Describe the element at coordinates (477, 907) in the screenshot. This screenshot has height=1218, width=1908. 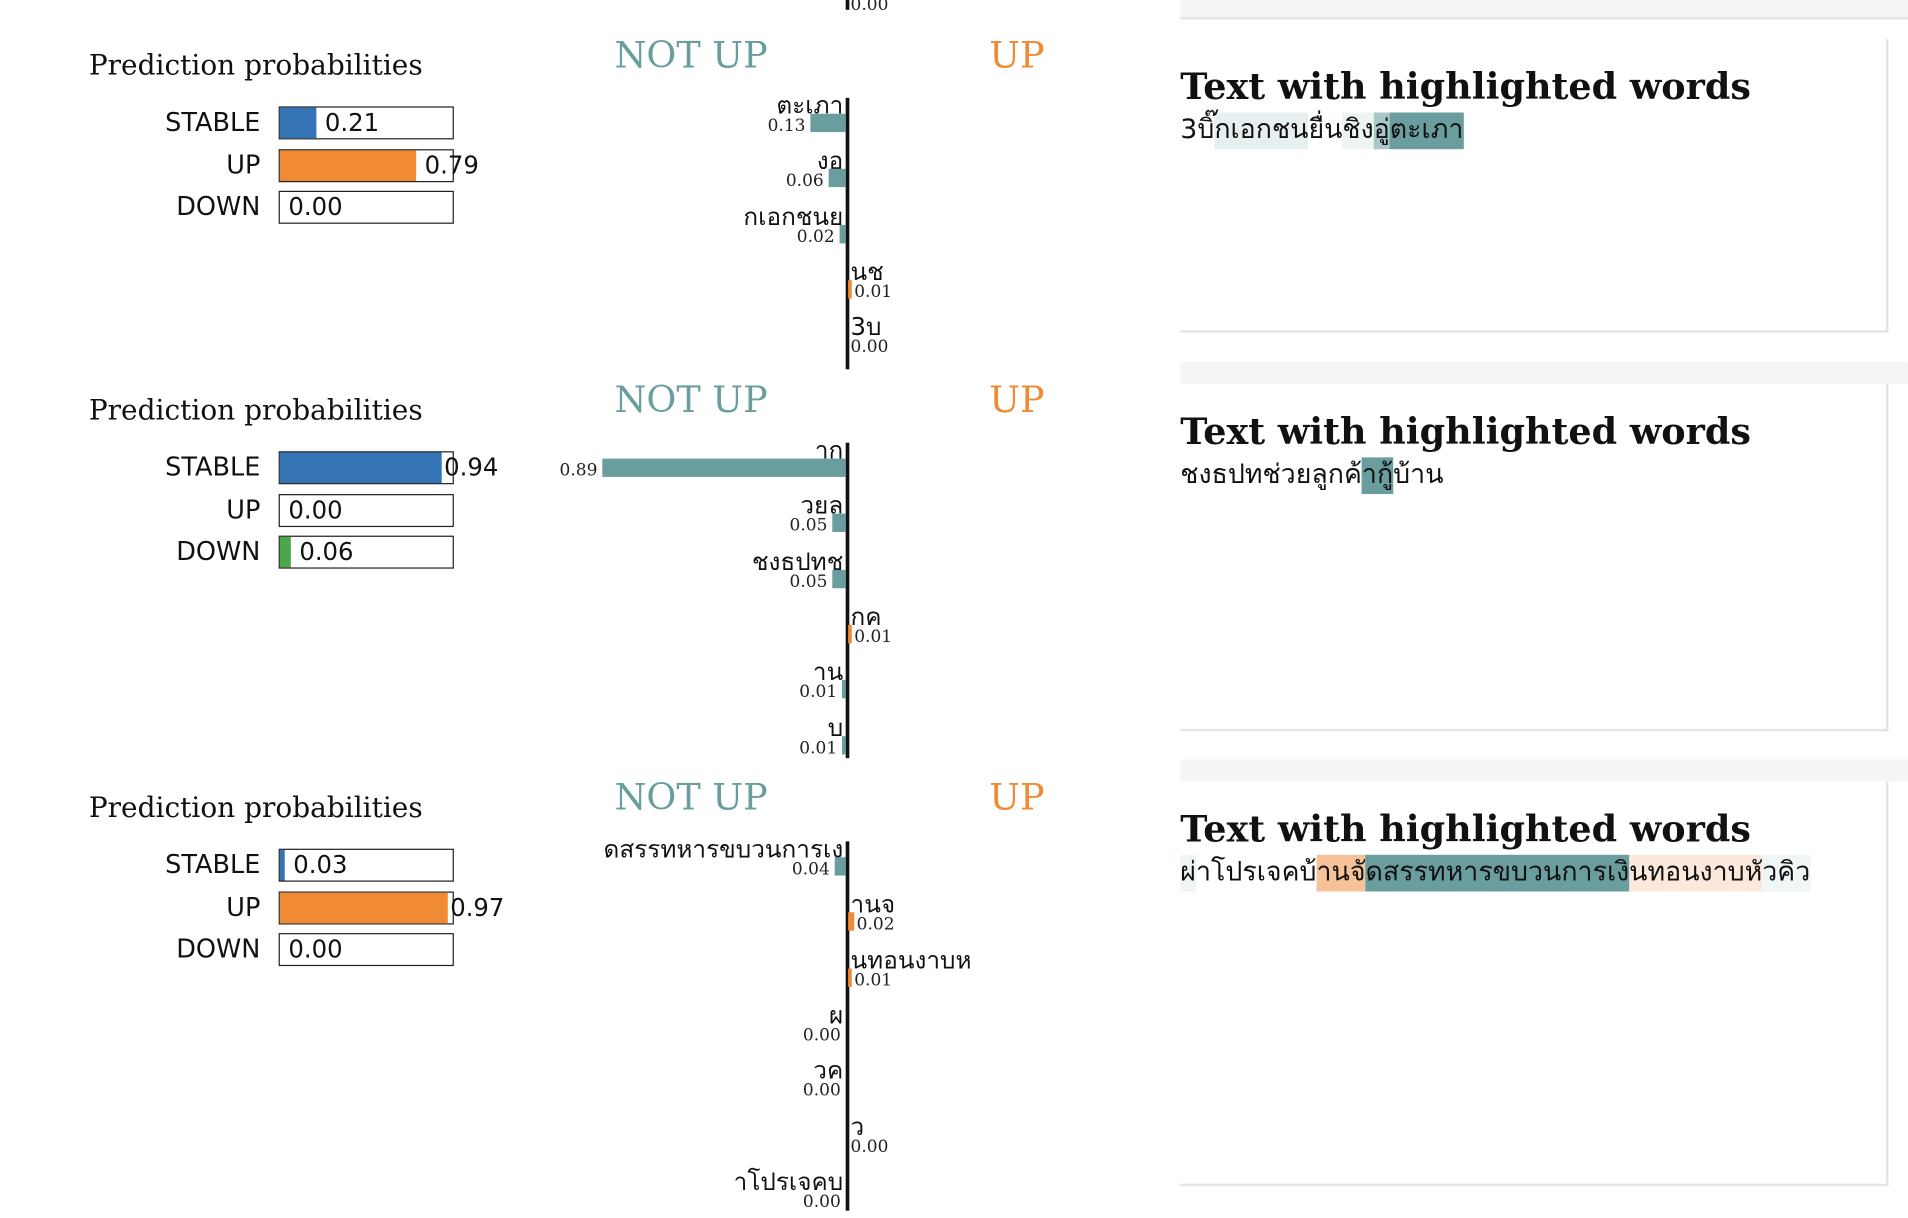
I see `probability-value: 0.97` at that location.